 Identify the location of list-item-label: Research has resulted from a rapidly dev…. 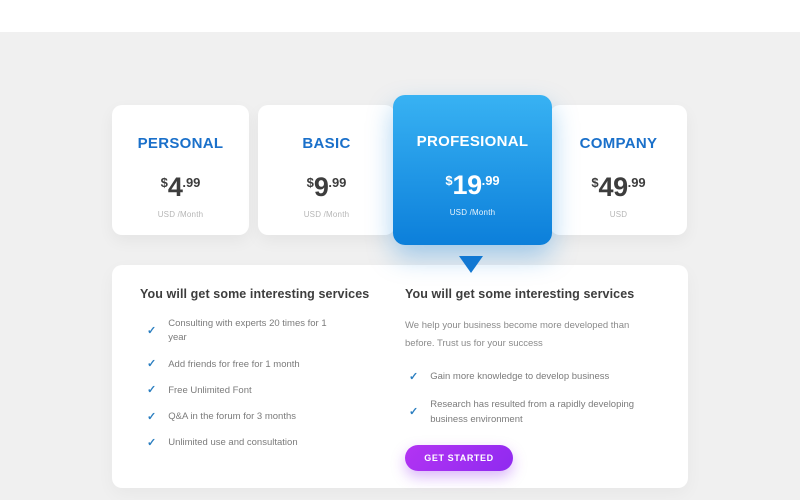
(532, 412).